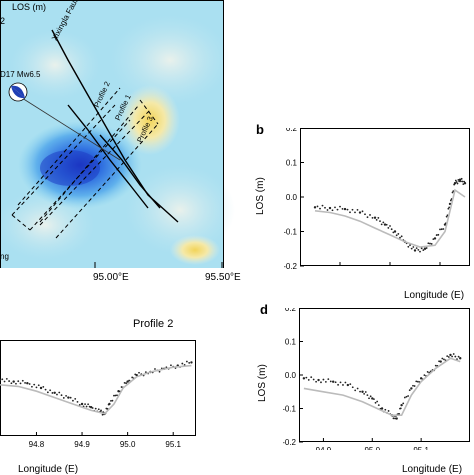 The width and height of the screenshot is (474, 475). I want to click on y-tick-label: 0.2, so click(291, 310).